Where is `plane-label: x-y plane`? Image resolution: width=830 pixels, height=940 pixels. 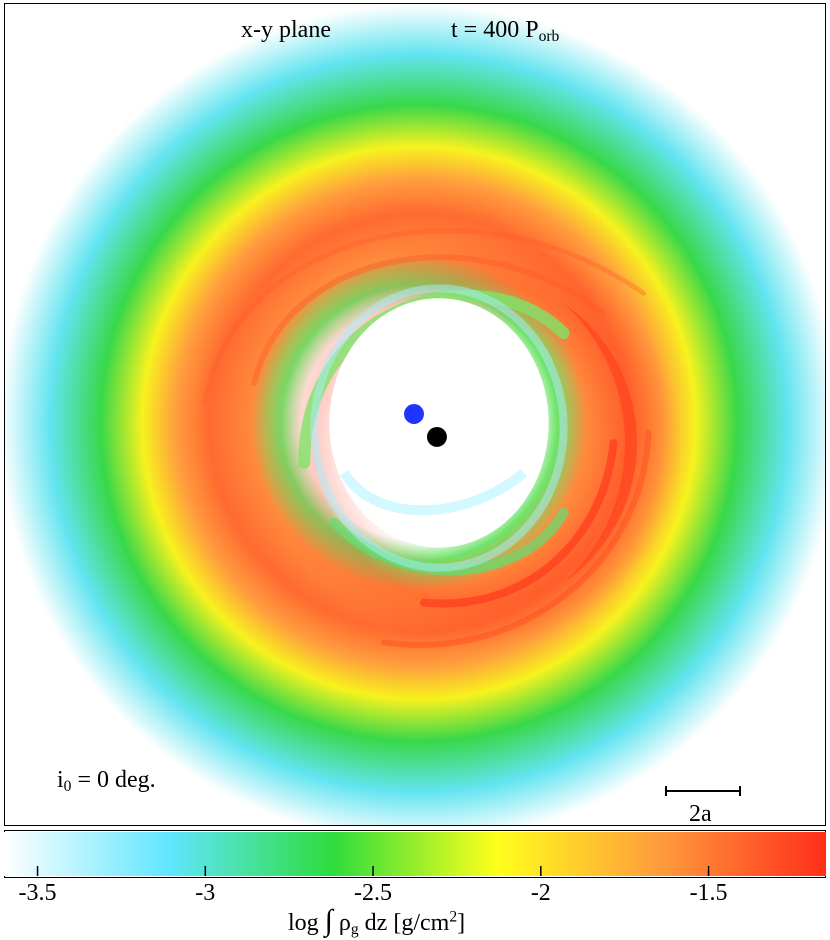 plane-label: x-y plane is located at coordinates (286, 30).